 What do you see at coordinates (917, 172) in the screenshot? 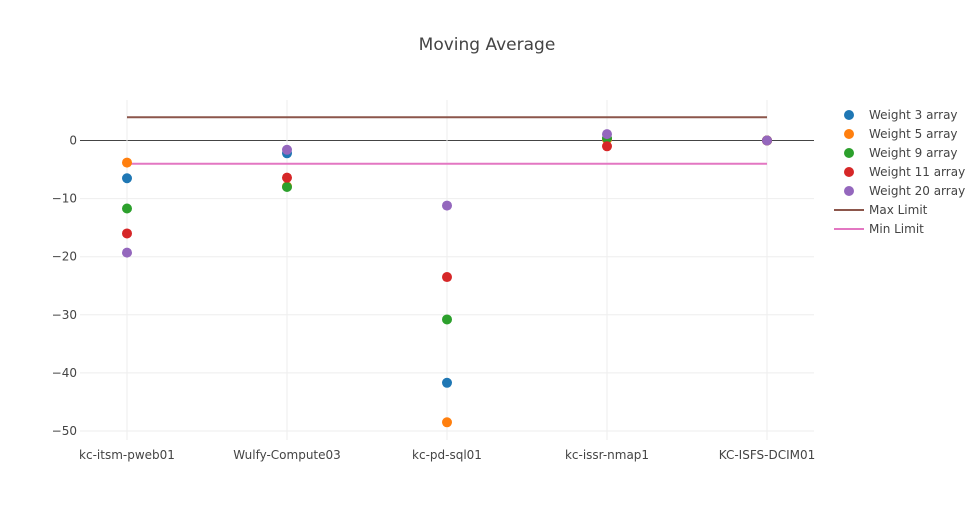
I see `legend-label: Weight 11 array` at bounding box center [917, 172].